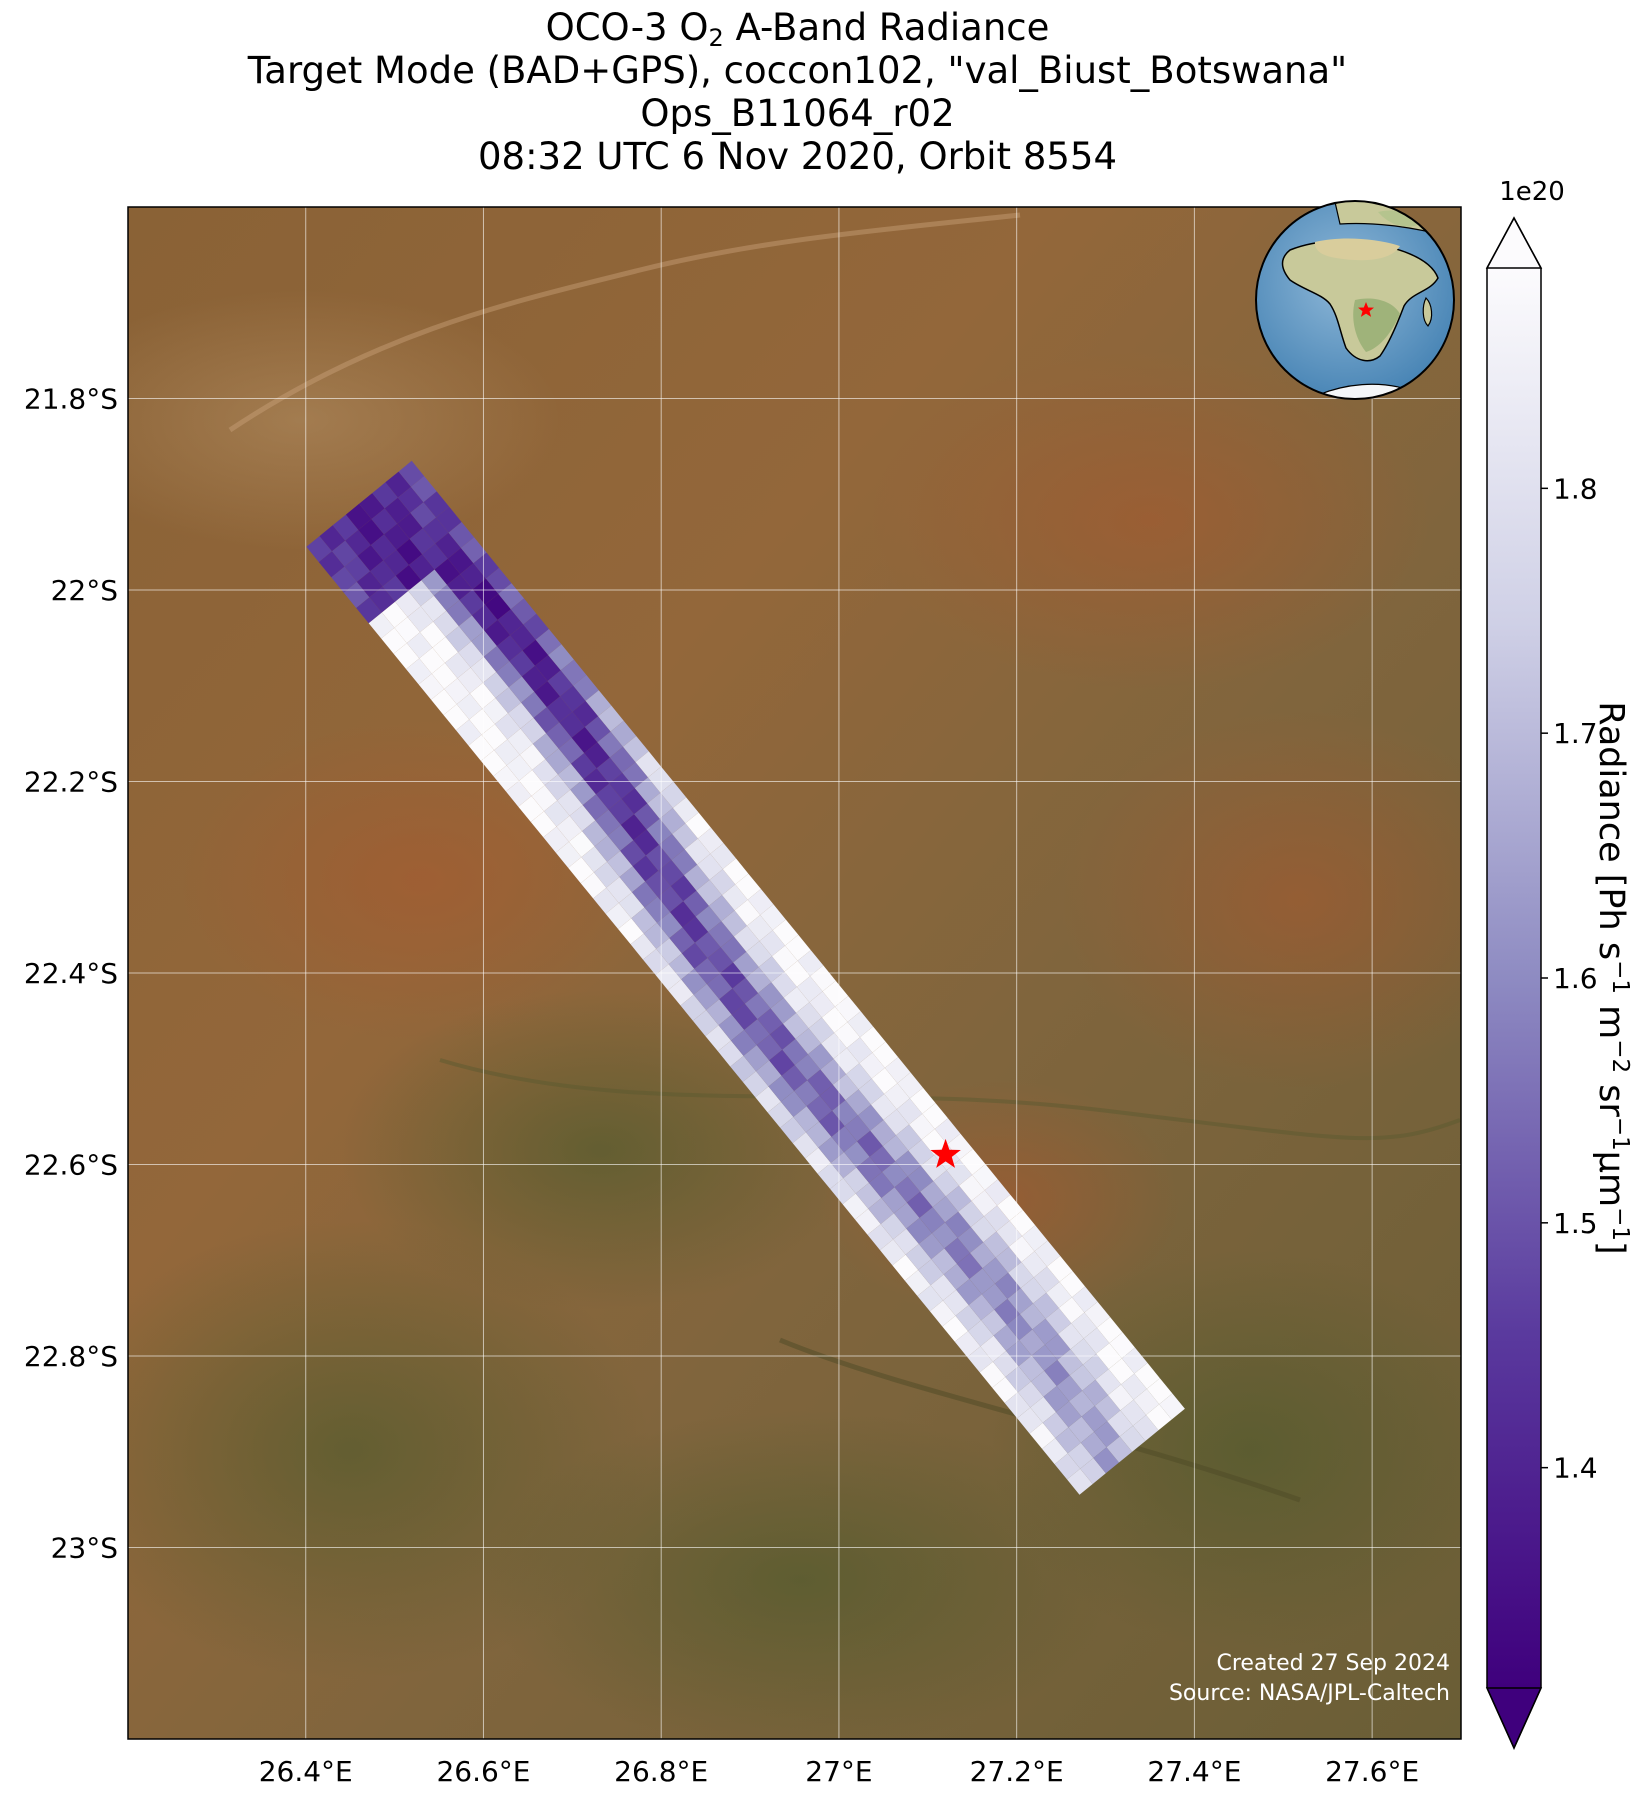 Image resolution: width=1645 pixels, height=1796 pixels. Describe the element at coordinates (71, 1356) in the screenshot. I see `lat-tick-label: 22.8°S` at that location.